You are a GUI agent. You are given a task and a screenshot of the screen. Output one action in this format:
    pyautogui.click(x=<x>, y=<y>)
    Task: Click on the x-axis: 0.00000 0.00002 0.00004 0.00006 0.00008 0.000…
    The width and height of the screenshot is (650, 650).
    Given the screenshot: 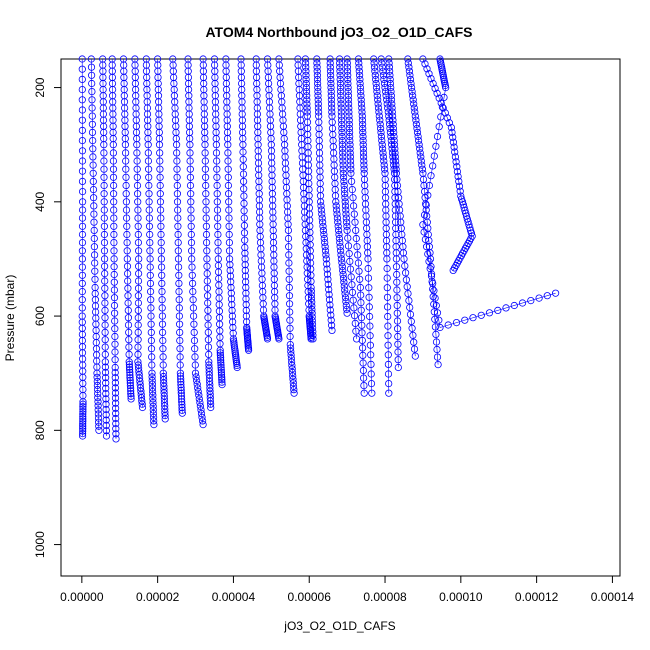 What is the action you would take?
    pyautogui.click(x=347, y=589)
    